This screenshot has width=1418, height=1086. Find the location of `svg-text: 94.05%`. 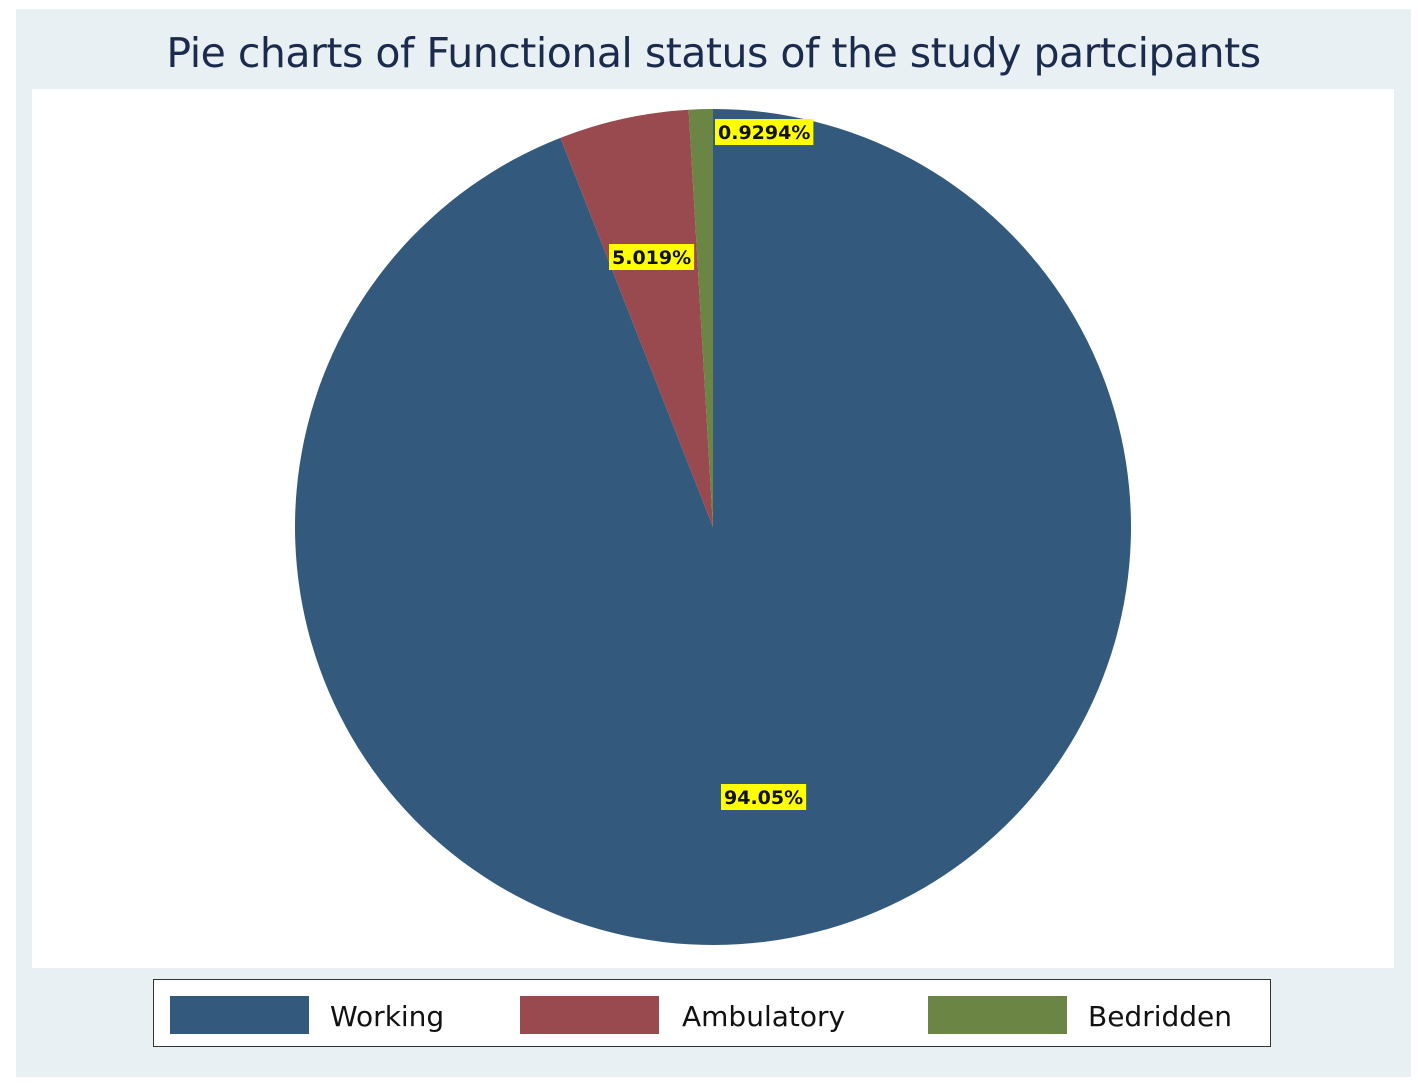

svg-text: 94.05% is located at coordinates (763, 798).